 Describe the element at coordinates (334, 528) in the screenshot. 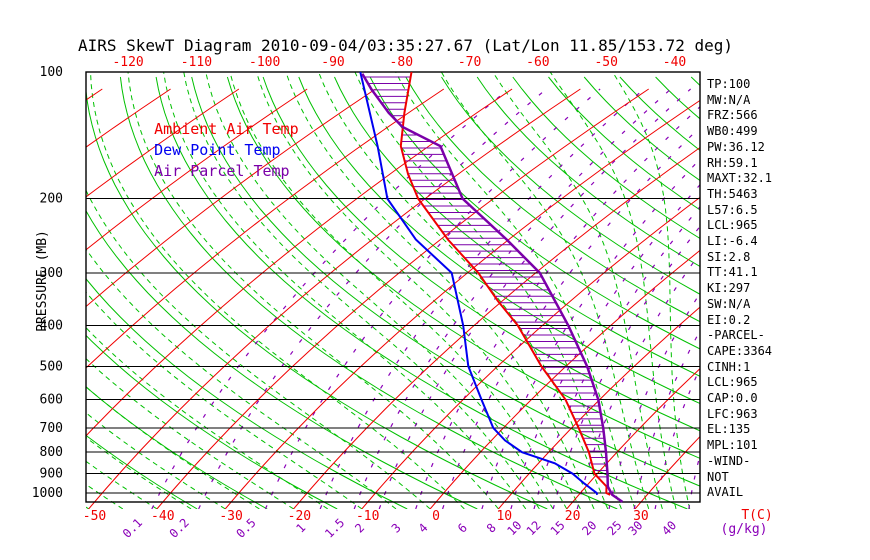

I see `mixing-ratio-tick: 1.5` at that location.